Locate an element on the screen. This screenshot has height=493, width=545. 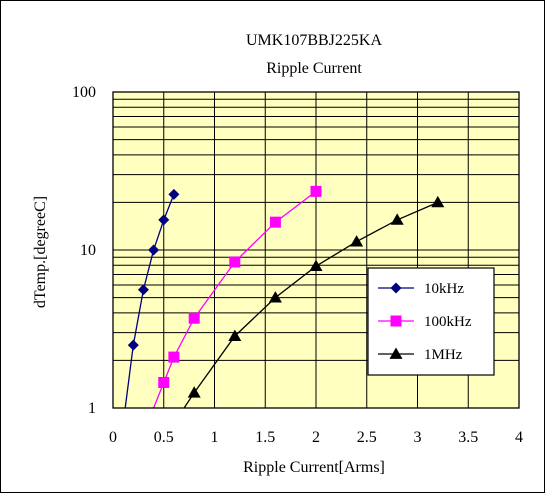
y-tick-label: 100 is located at coordinates (84, 92).